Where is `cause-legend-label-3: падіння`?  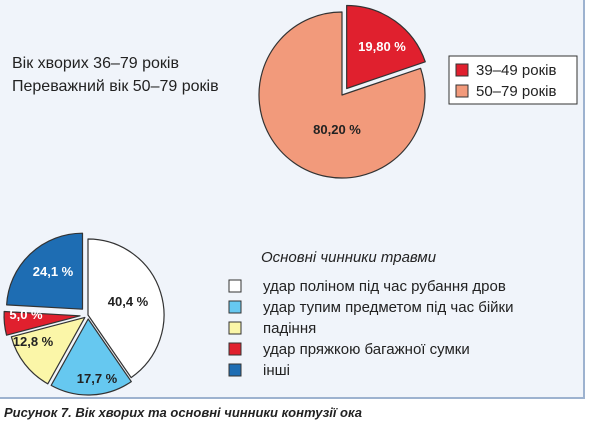
cause-legend-label-3: падіння is located at coordinates (289, 328).